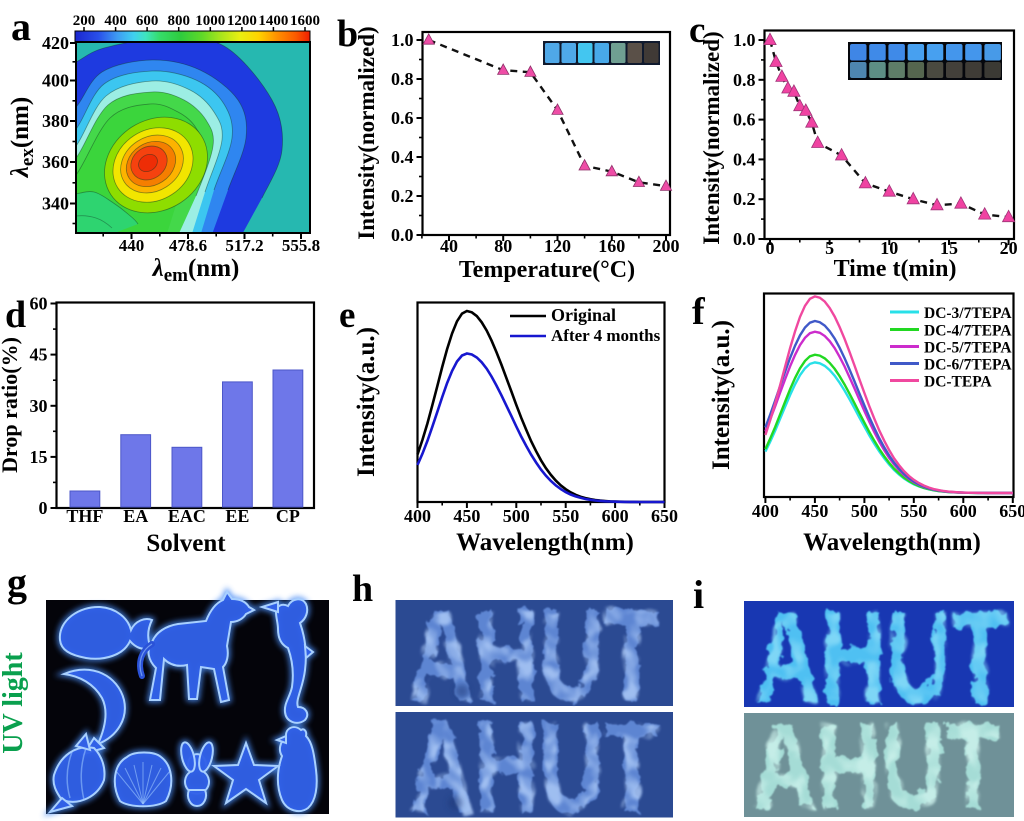 The height and width of the screenshot is (821, 1024). What do you see at coordinates (347, 315) in the screenshot?
I see `svg-text: e` at bounding box center [347, 315].